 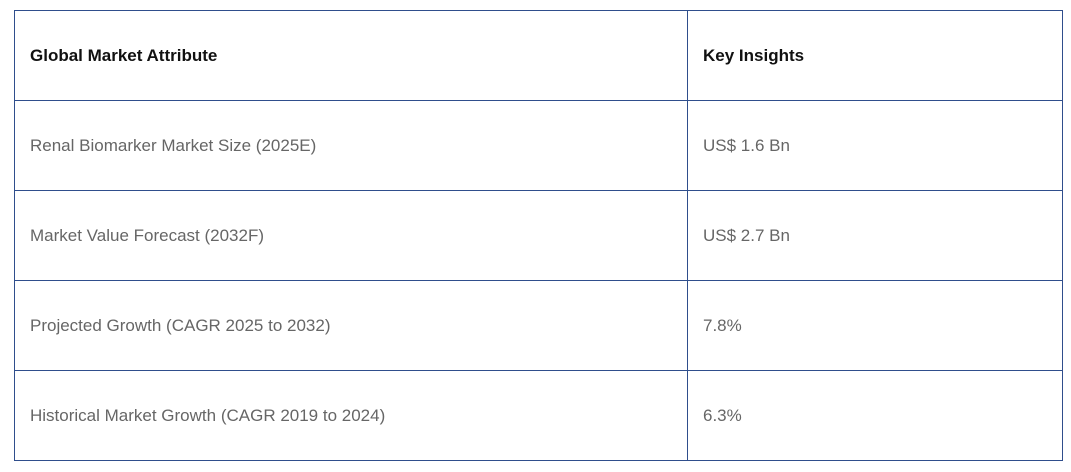 What do you see at coordinates (875, 325) in the screenshot?
I see `insight-cell: 7.8%` at bounding box center [875, 325].